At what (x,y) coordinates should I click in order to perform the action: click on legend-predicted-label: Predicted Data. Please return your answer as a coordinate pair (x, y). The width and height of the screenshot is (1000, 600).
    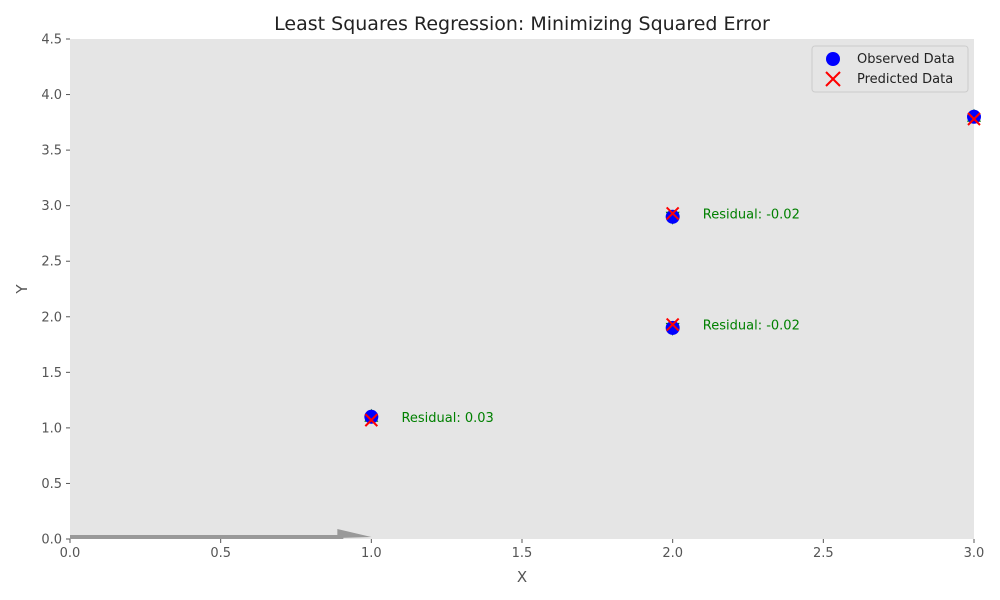
    Looking at the image, I should click on (905, 79).